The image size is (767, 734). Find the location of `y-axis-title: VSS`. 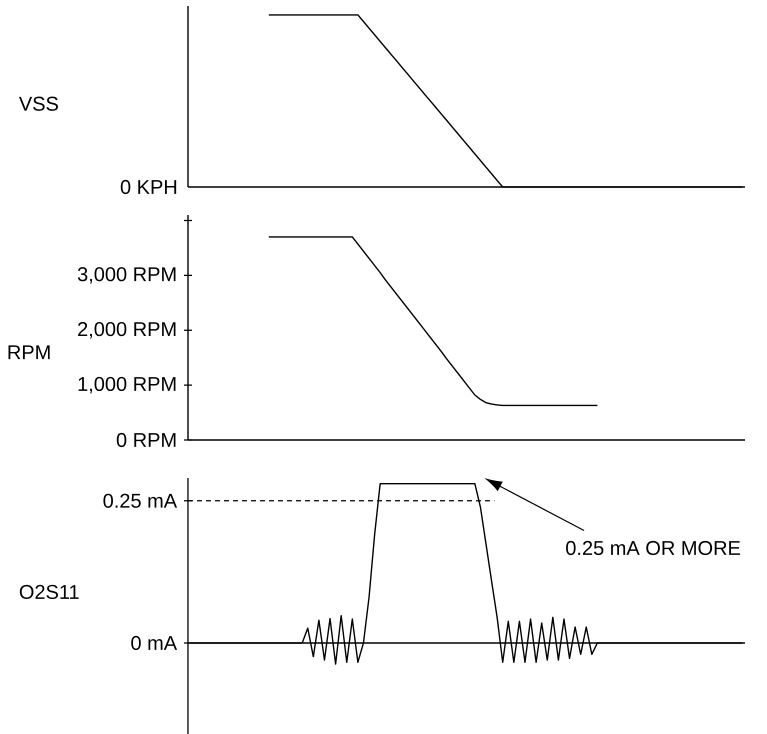

y-axis-title: VSS is located at coordinates (38, 103).